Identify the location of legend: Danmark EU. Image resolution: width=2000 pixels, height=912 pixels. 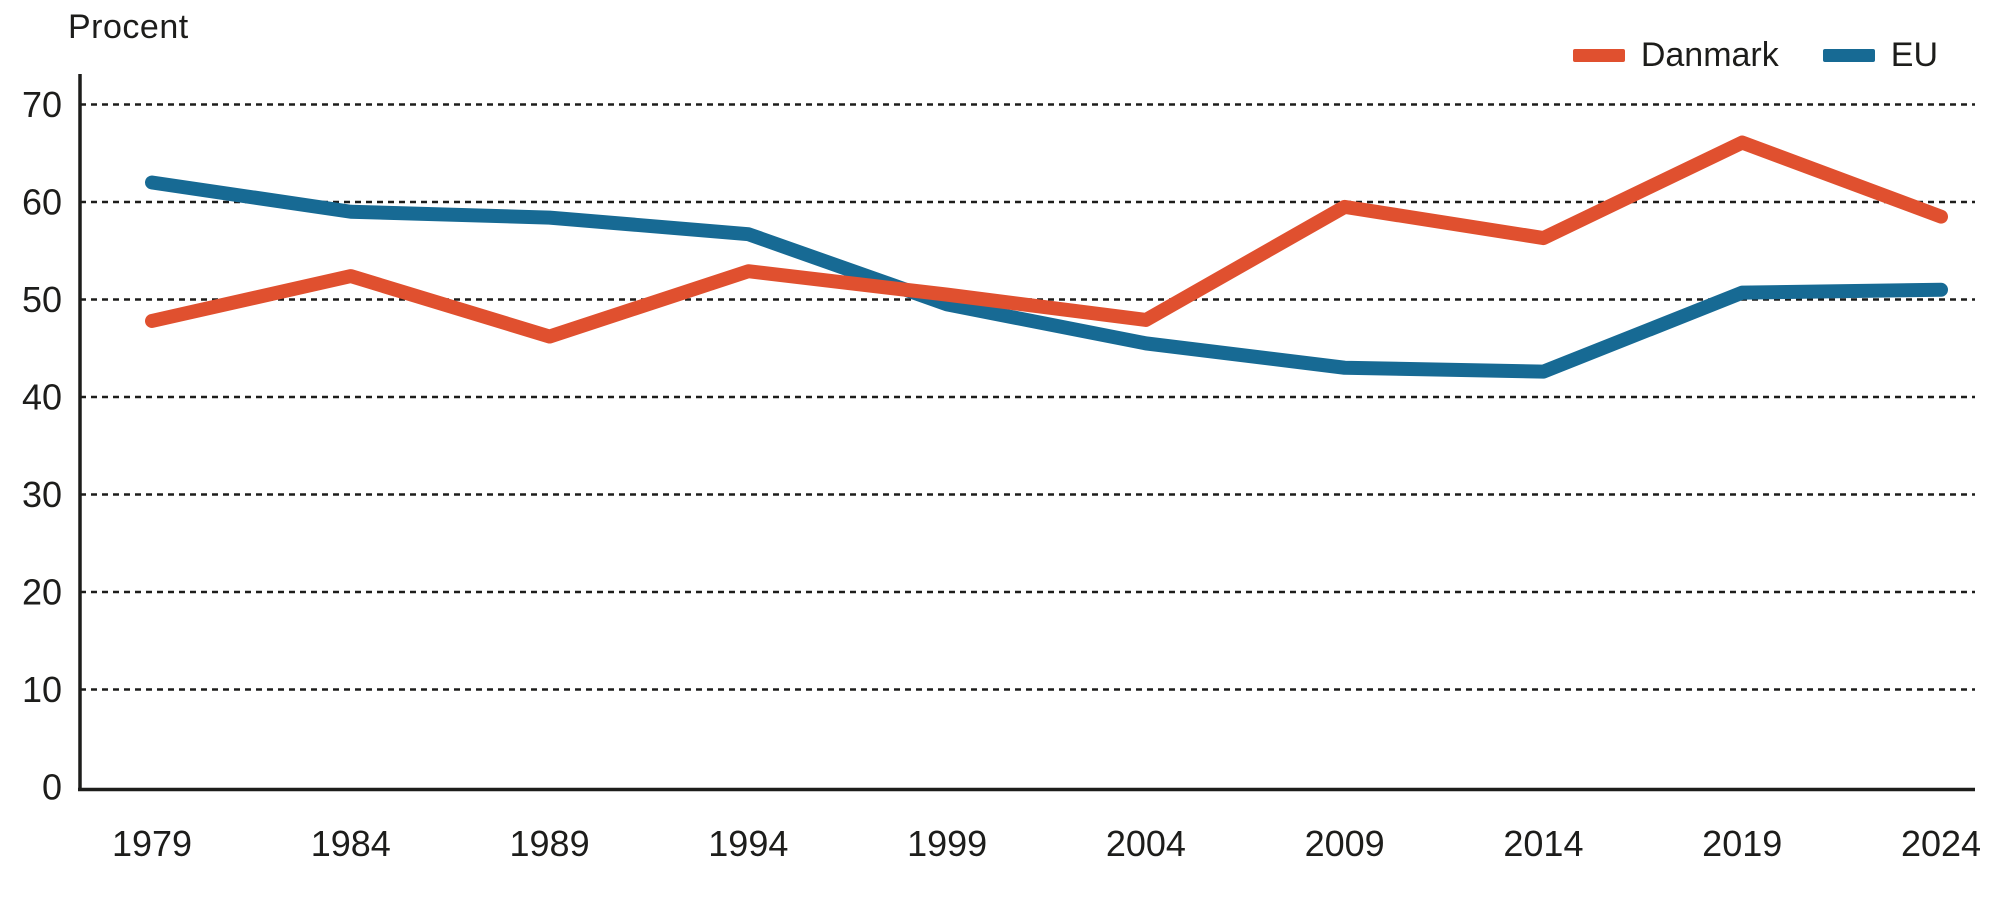
(1755, 55).